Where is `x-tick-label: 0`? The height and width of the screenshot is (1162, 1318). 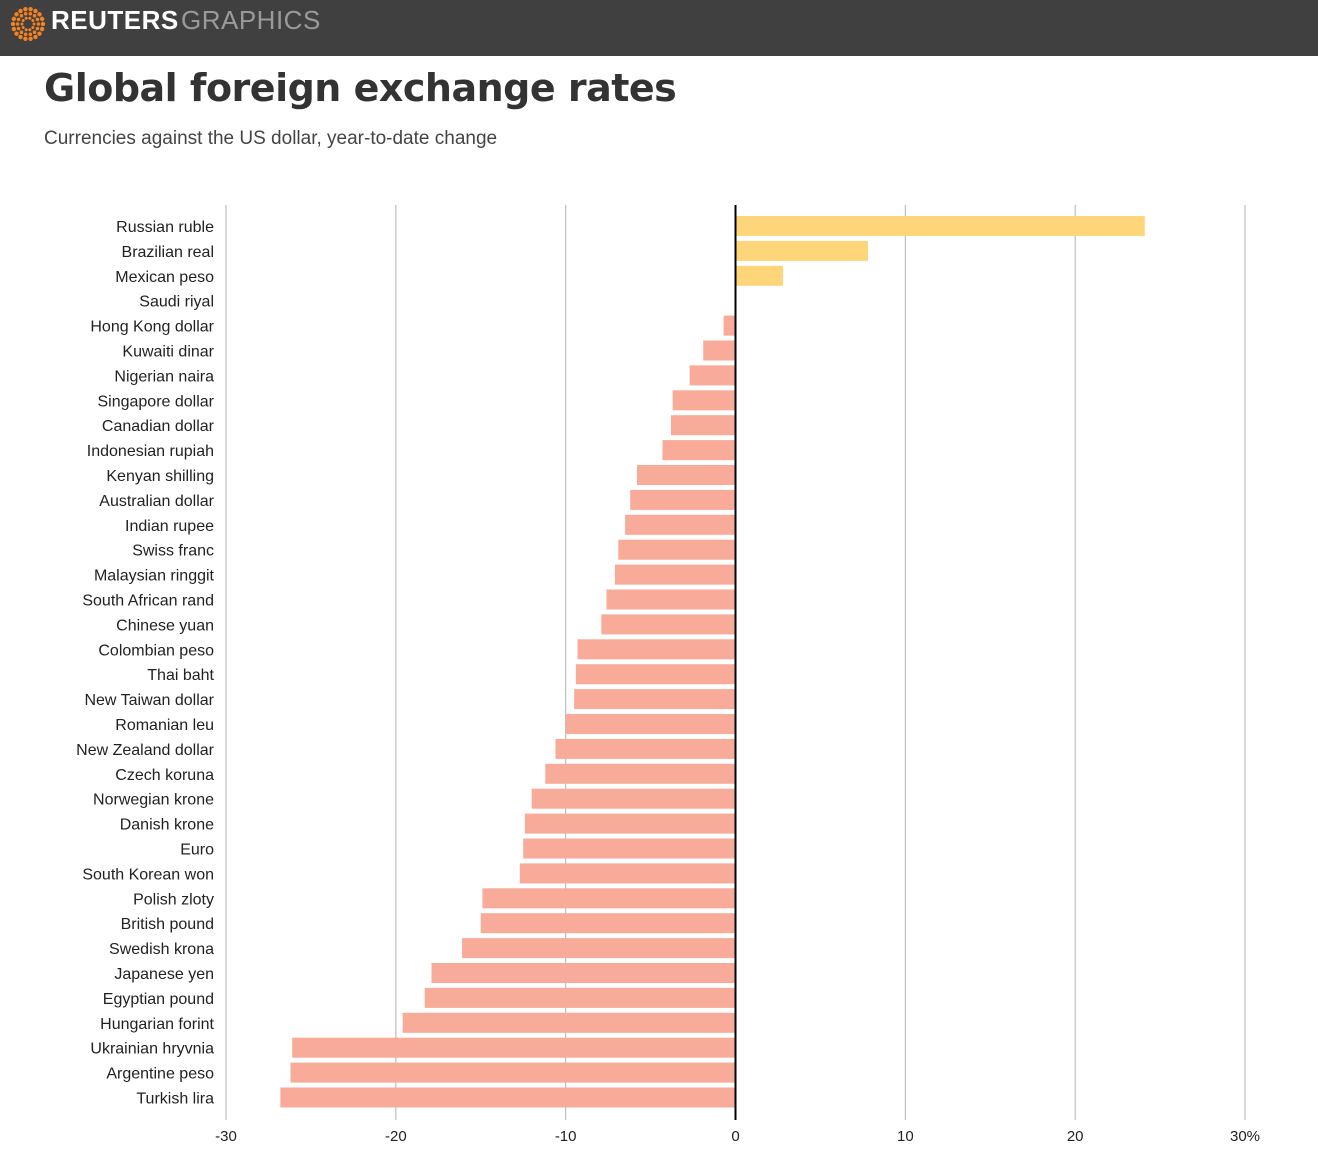
x-tick-label: 0 is located at coordinates (735, 1136).